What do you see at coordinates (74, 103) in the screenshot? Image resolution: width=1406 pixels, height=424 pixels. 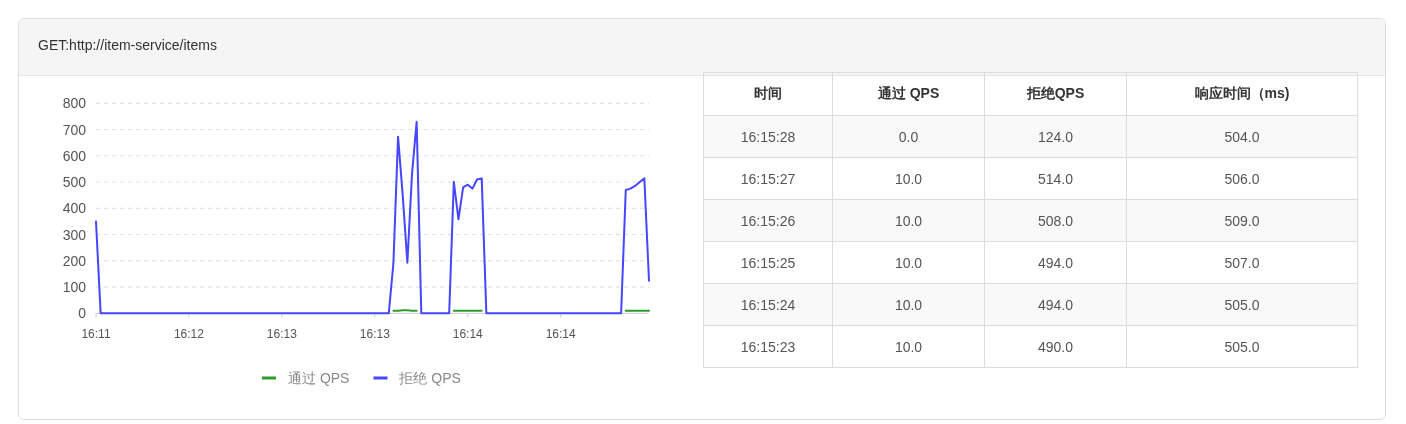 I see `y-tick-label: 800` at bounding box center [74, 103].